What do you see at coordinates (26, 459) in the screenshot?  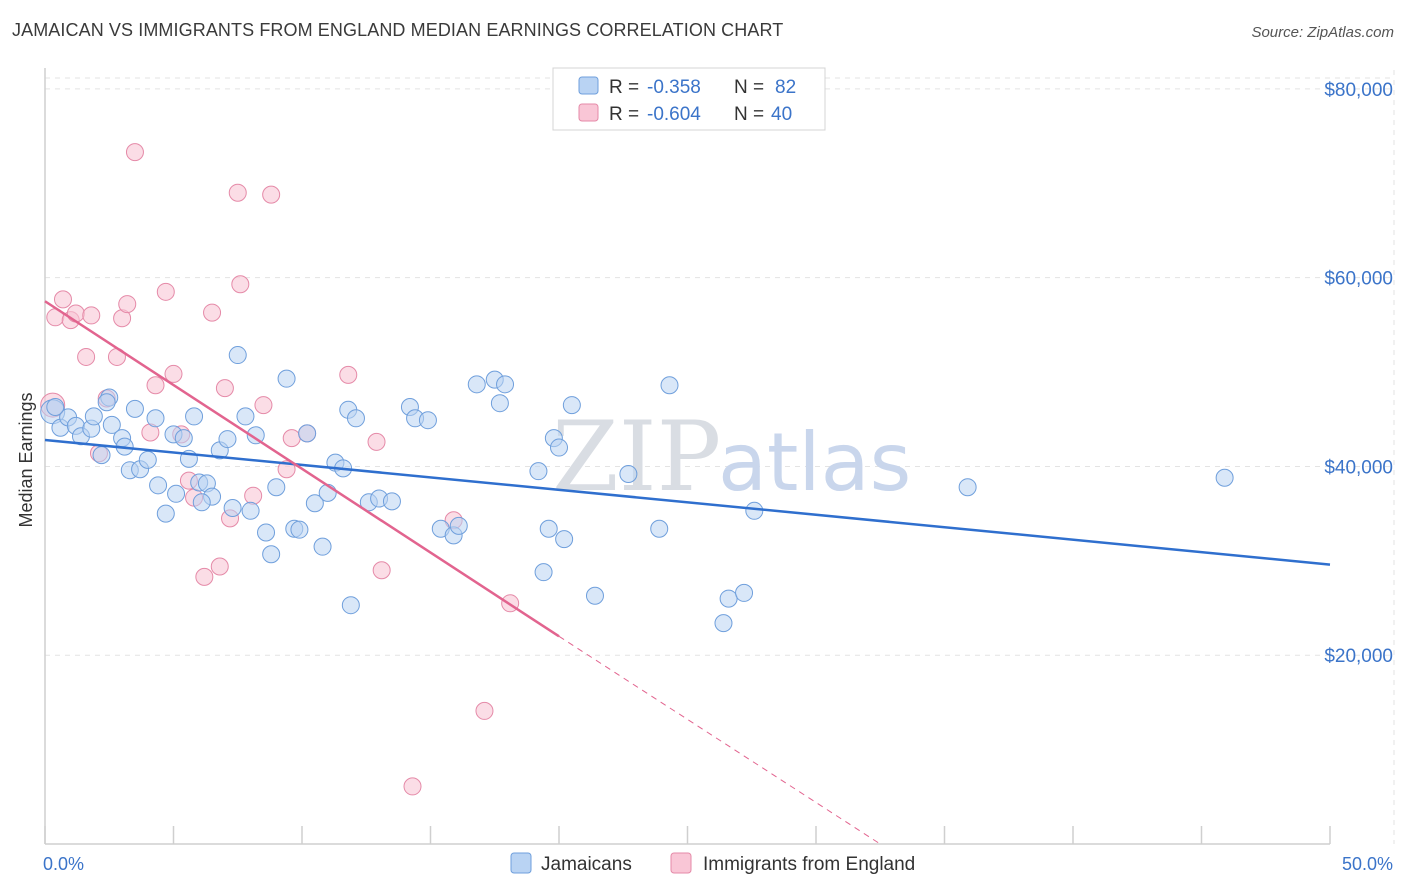 I see `y-axis-title: Median Earnings` at bounding box center [26, 459].